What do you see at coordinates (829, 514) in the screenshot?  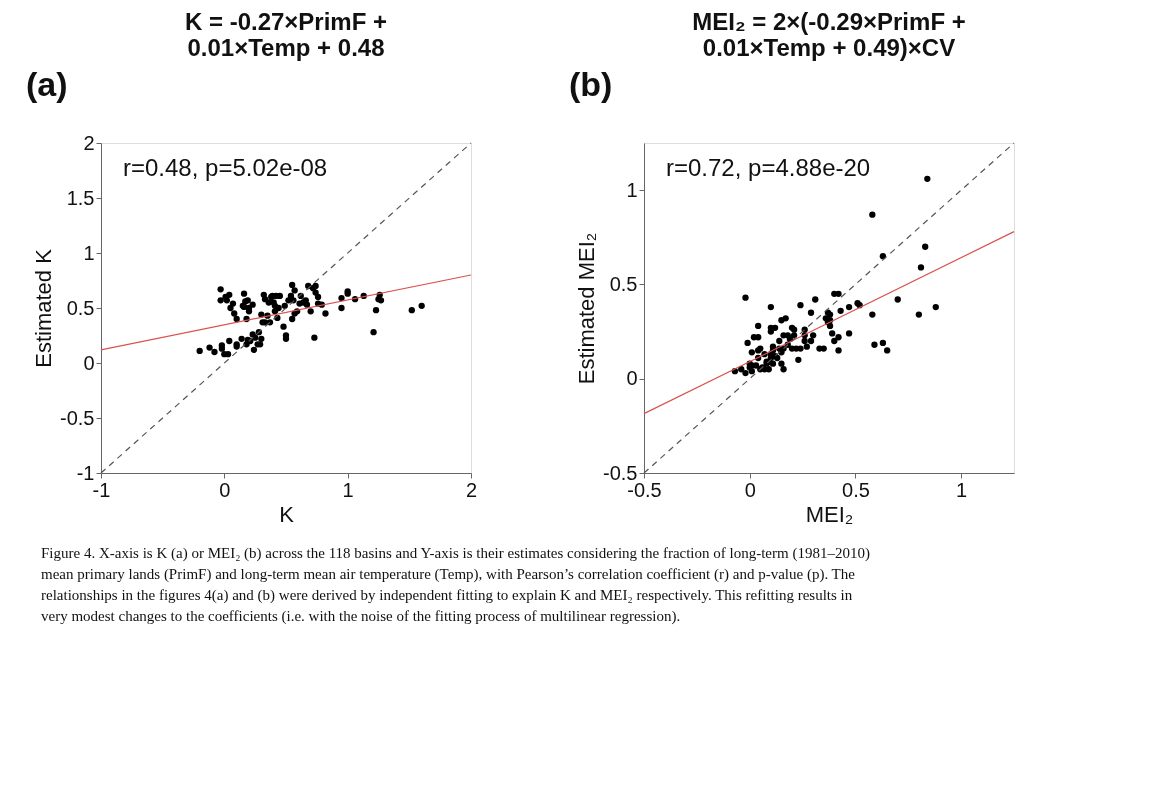 I see `x-axis-title: MEI₂` at bounding box center [829, 514].